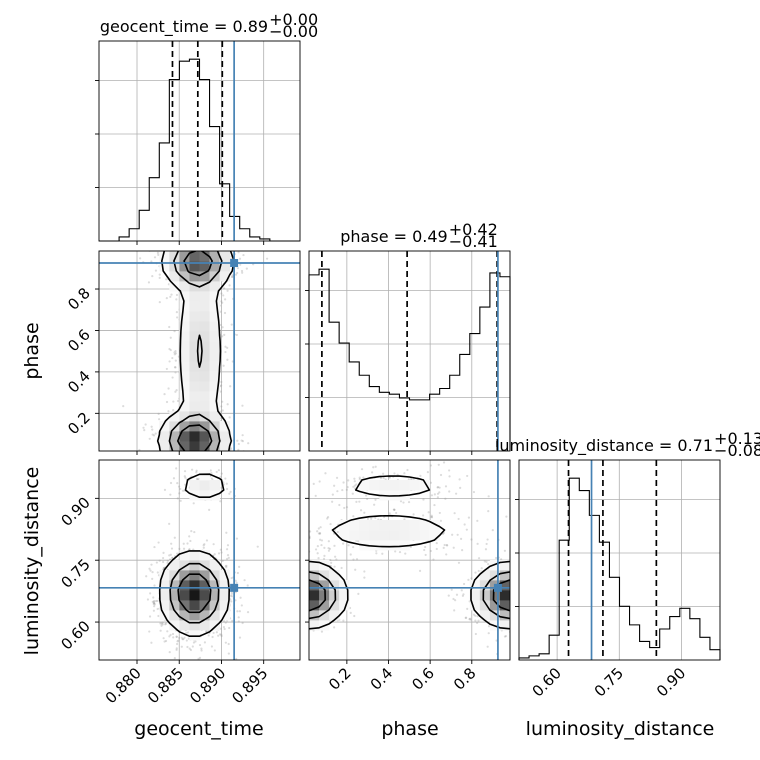 Image resolution: width=760 pixels, height=760 pixels. Describe the element at coordinates (620, 729) in the screenshot. I see `x-axis-label-luminosity-distance: luminosity_distance` at that location.